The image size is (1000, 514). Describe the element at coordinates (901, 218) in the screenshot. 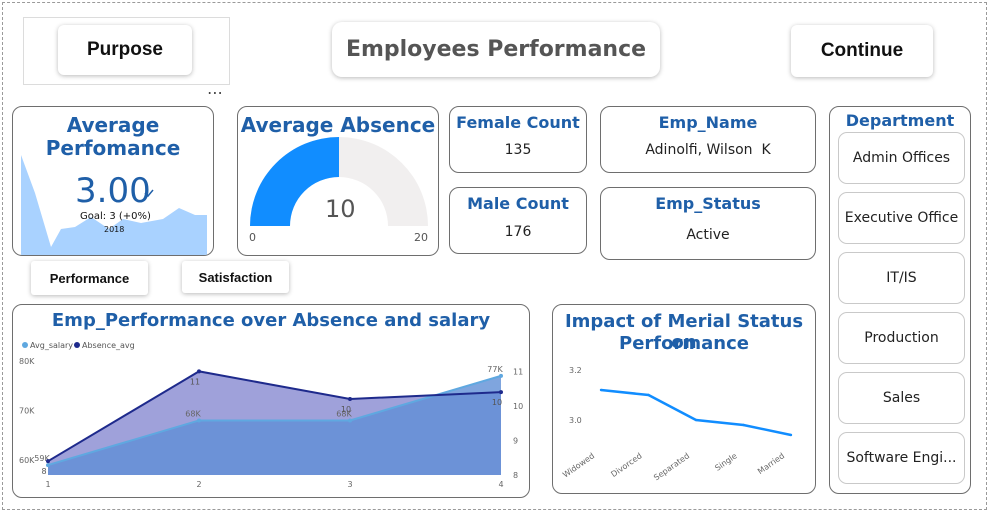

I see `department-item-executive-office: Executive Office` at that location.